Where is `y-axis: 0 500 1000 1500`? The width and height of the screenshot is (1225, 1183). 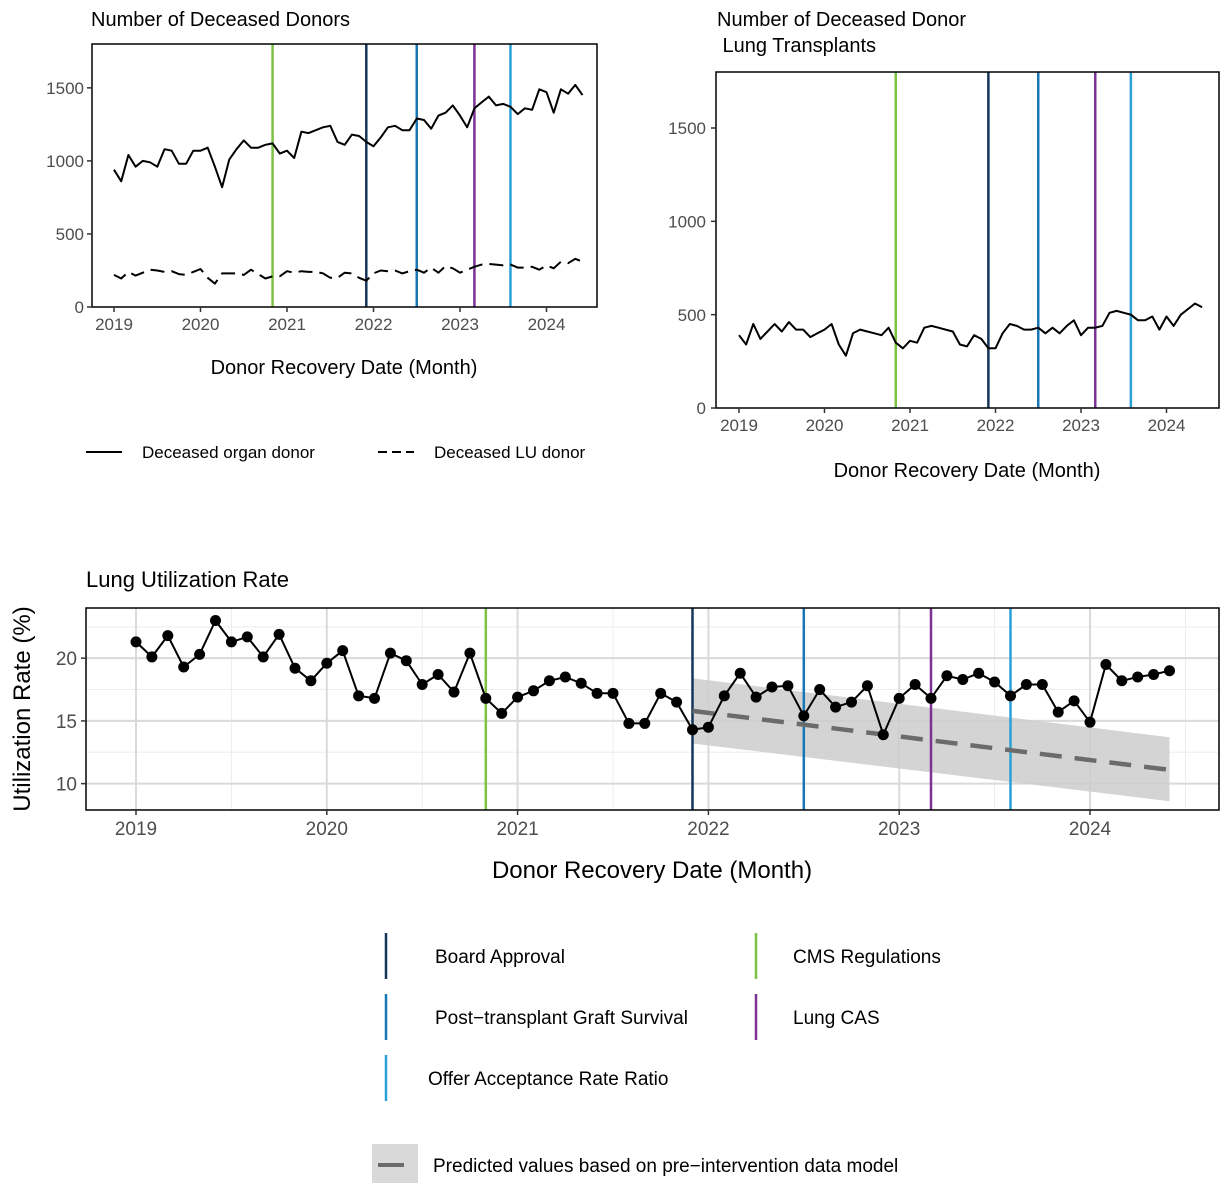 y-axis: 0 500 1000 1500 is located at coordinates (69, 198).